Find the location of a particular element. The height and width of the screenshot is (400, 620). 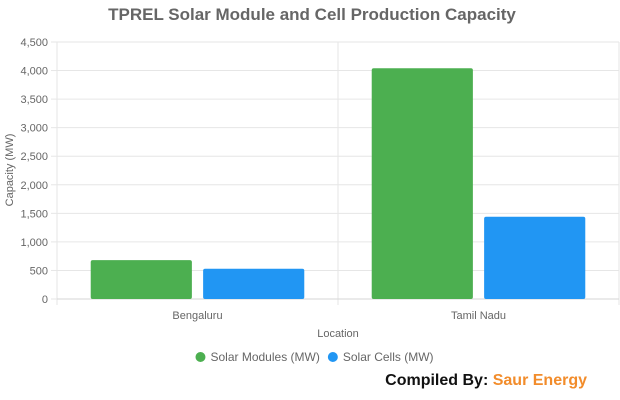

y-tick-label: 0 is located at coordinates (45, 300).